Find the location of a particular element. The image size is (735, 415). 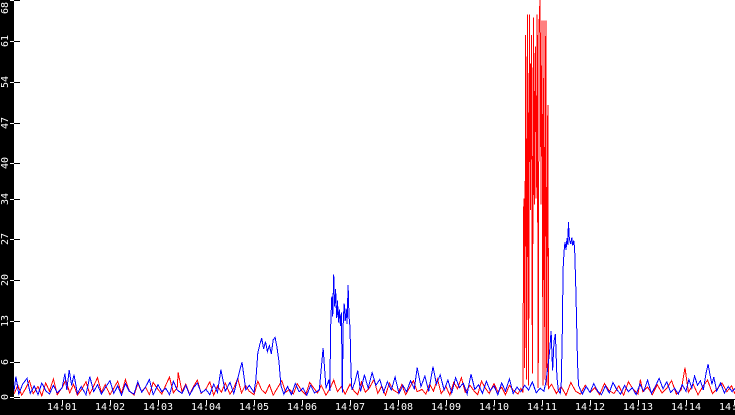

y-tick-label: 61 is located at coordinates (5, 41).